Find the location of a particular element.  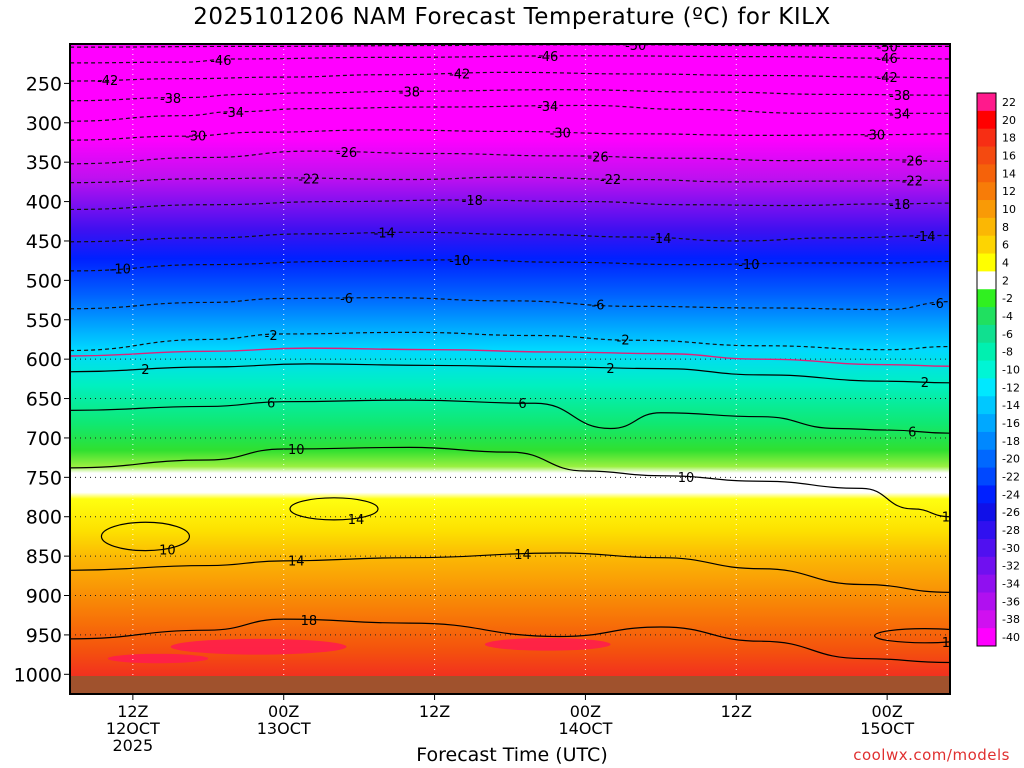

y-tick-label-700: 700 is located at coordinates (44, 439).